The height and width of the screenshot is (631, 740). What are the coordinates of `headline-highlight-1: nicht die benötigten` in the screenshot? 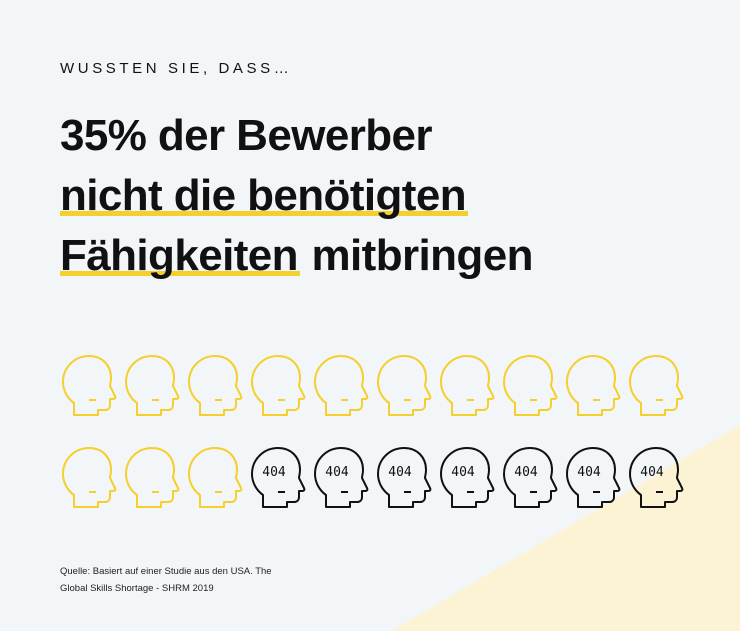 It's located at (264, 195).